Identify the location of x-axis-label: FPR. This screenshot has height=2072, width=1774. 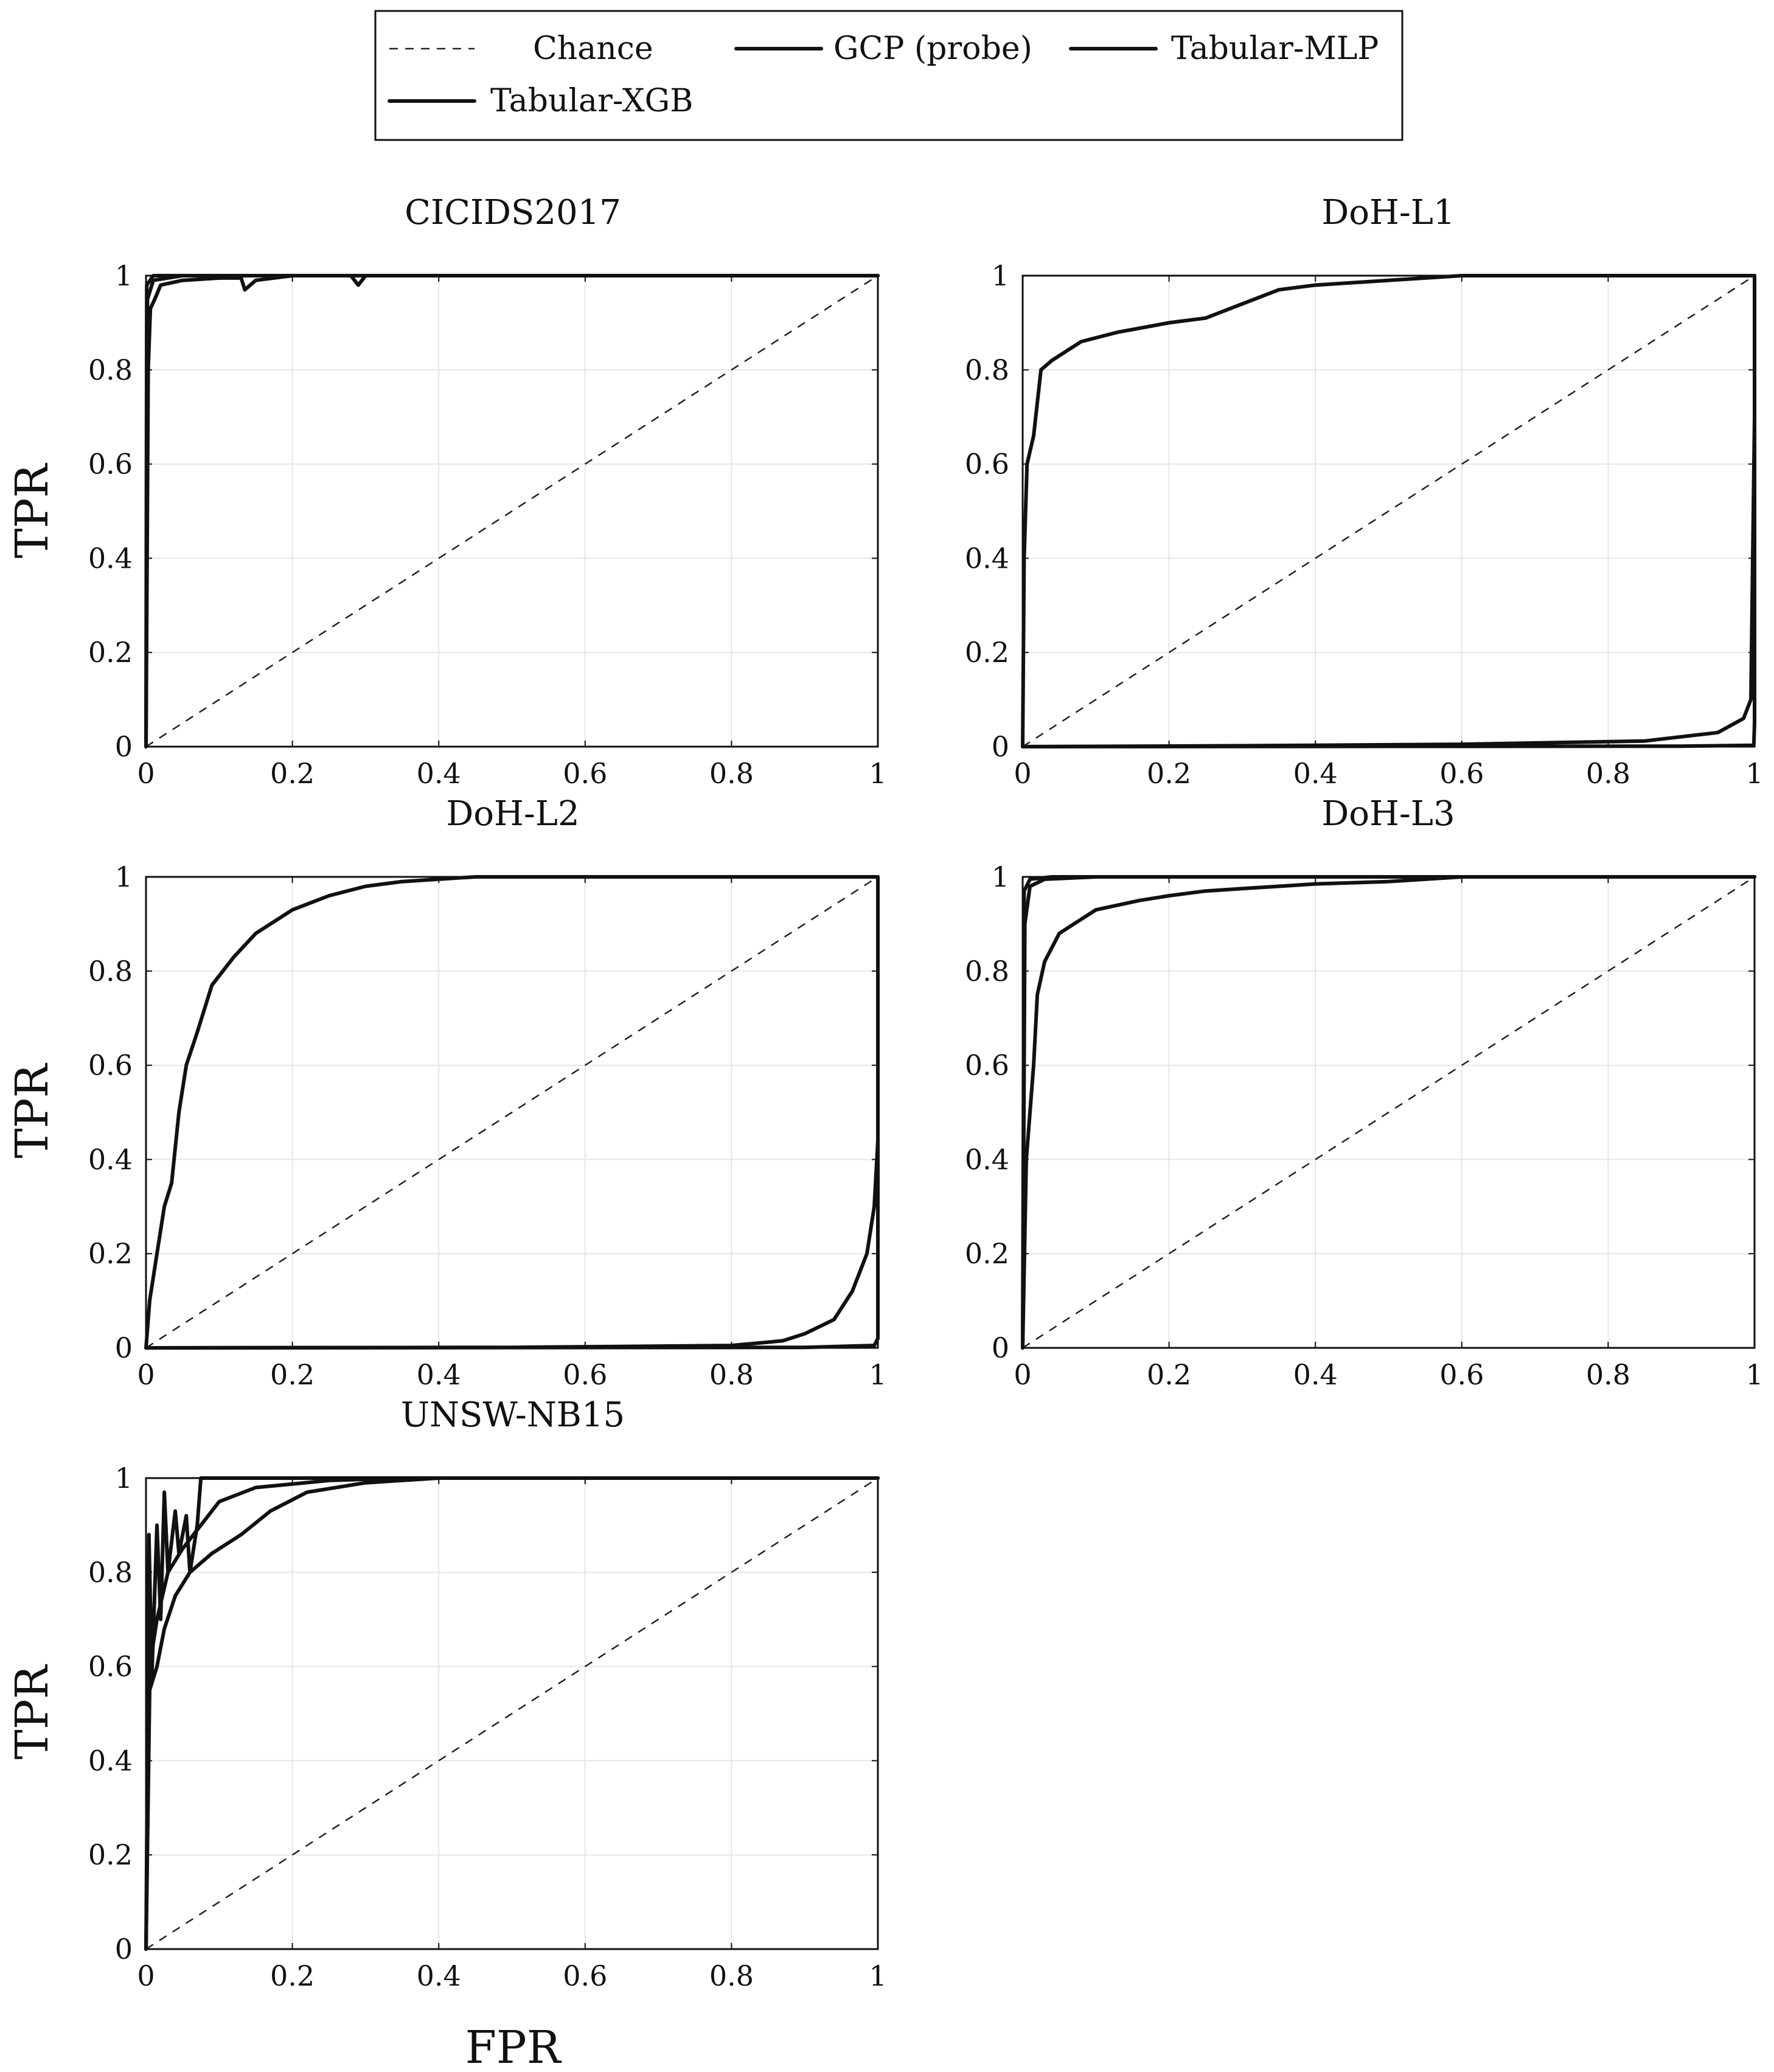
(513, 2046).